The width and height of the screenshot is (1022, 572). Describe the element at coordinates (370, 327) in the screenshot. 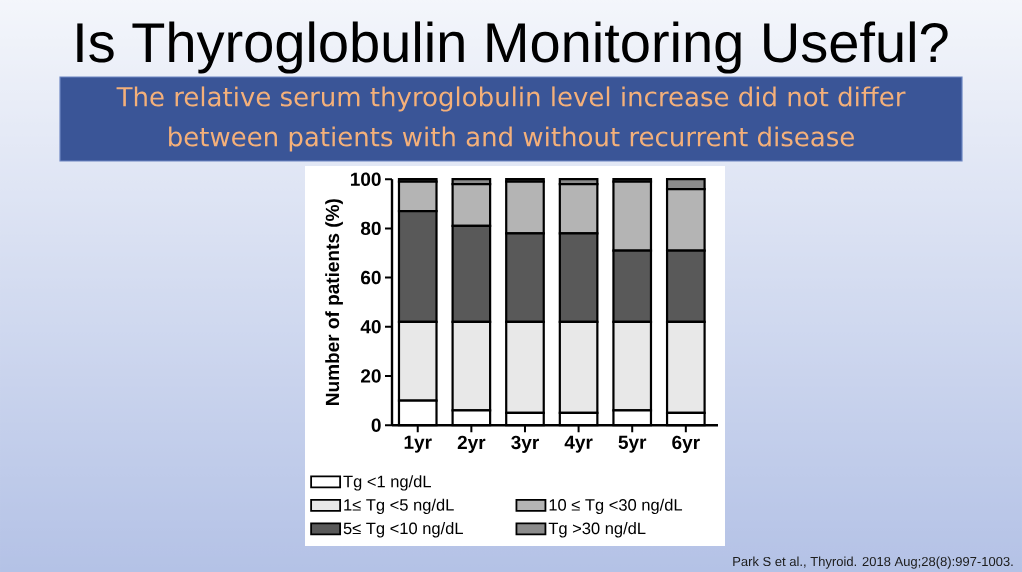

I see `y-tick-label: 40` at that location.